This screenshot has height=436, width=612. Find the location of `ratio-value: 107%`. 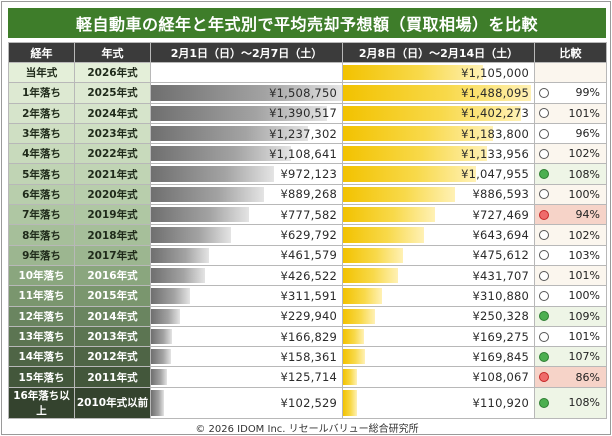

ratio-value: 107% is located at coordinates (584, 357).